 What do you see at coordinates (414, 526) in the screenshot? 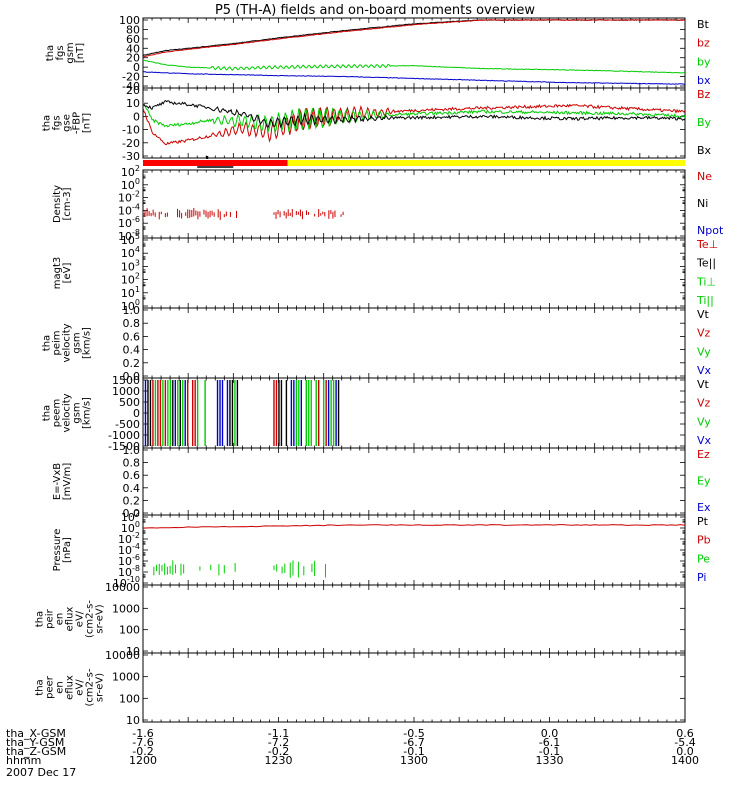
I see `series-Pb` at bounding box center [414, 526].